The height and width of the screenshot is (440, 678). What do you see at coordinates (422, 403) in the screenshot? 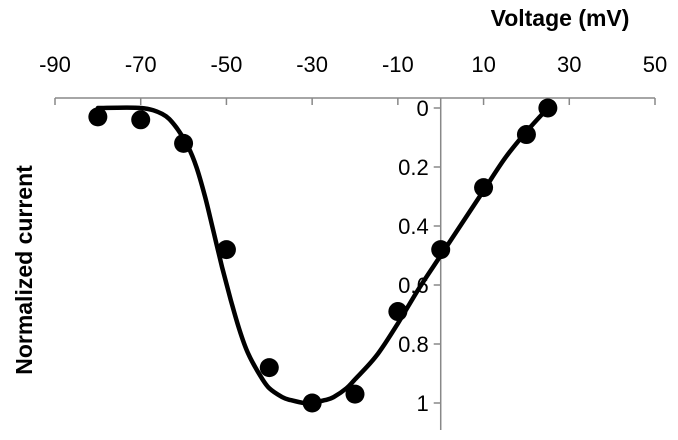
I see `y-tick-label: 1` at bounding box center [422, 403].